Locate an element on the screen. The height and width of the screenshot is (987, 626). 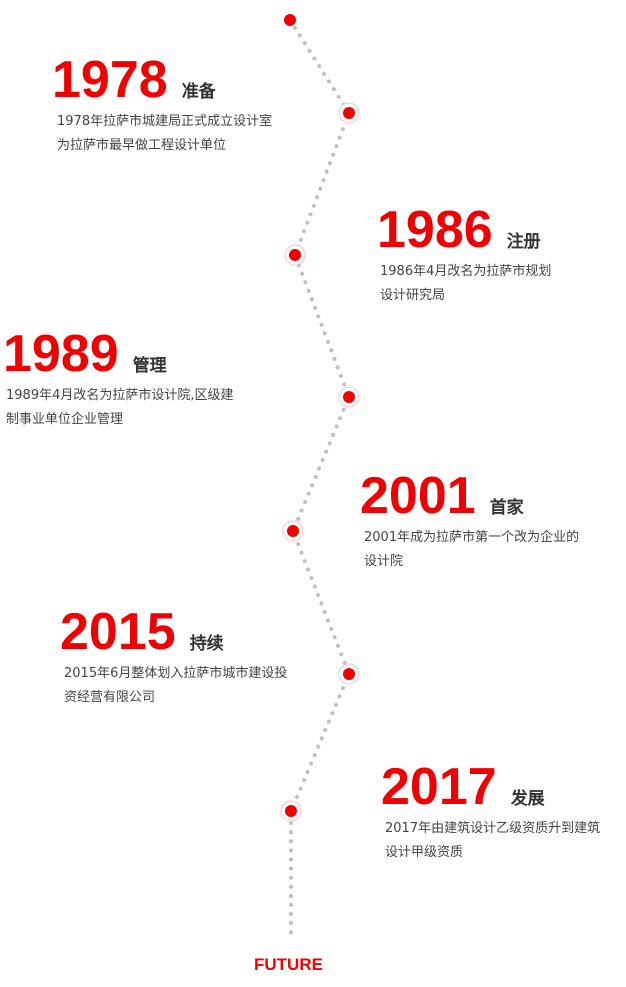
desc-line: 2015年6月整体划入拉萨市城市建设投 is located at coordinates (176, 673).